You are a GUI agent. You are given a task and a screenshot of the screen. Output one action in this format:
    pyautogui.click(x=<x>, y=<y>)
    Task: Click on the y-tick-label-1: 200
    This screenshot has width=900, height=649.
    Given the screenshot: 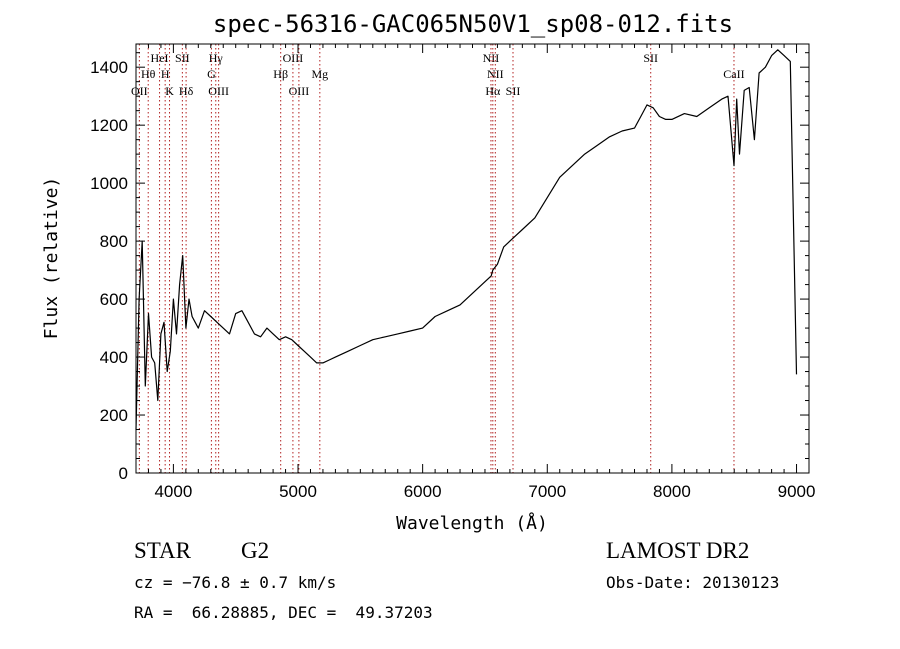 What is the action you would take?
    pyautogui.click(x=114, y=415)
    